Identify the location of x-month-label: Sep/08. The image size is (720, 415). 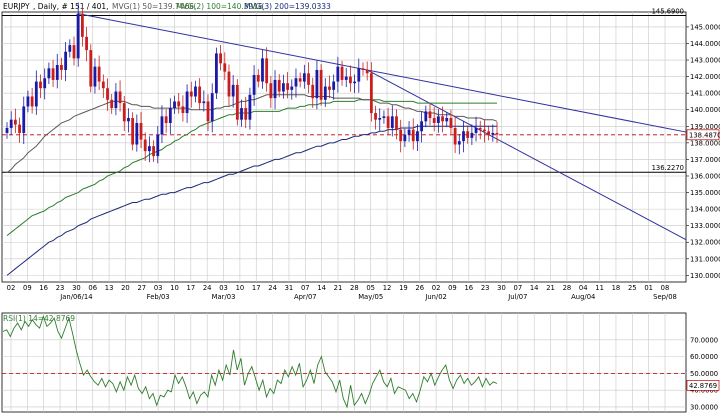
(665, 297).